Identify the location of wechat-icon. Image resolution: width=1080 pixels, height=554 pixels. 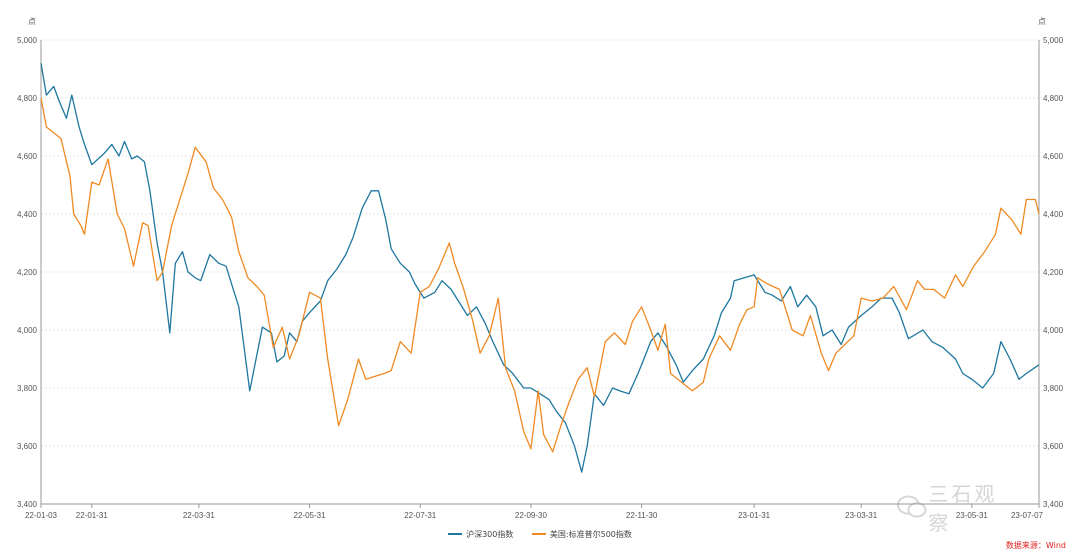
(911, 506).